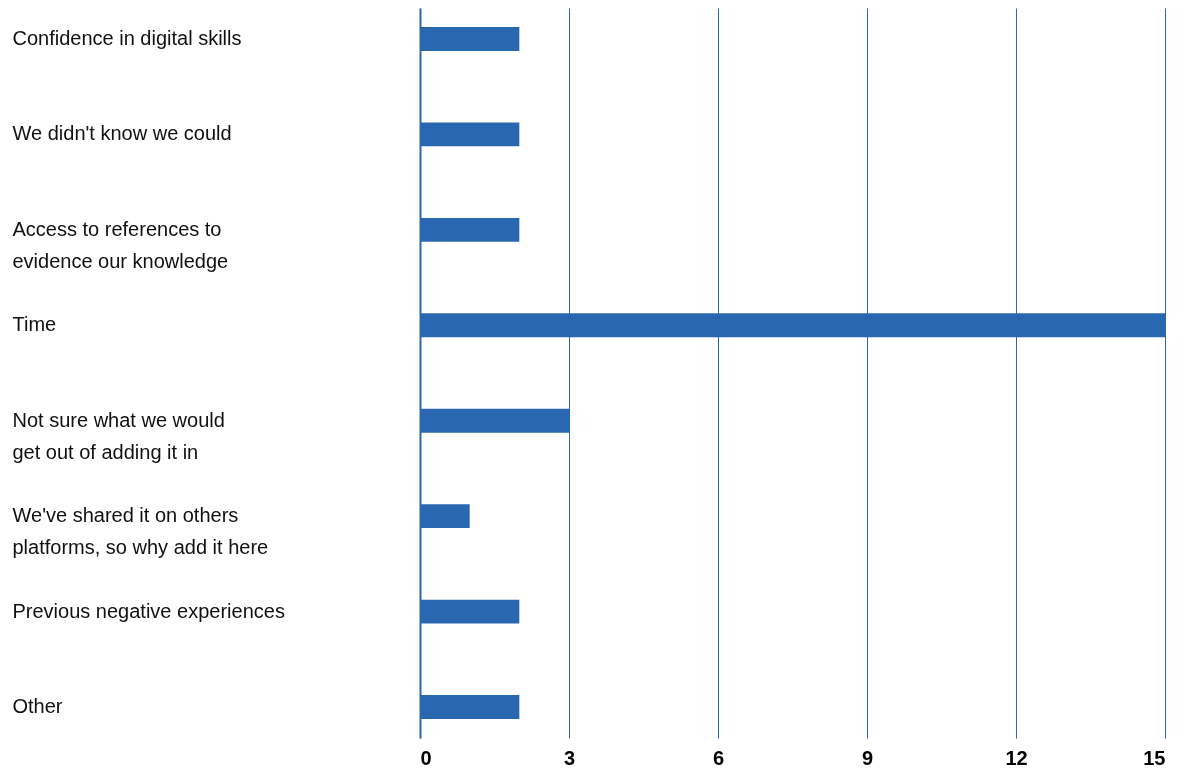  Describe the element at coordinates (37, 705) in the screenshot. I see `y-tick-label: Other` at that location.